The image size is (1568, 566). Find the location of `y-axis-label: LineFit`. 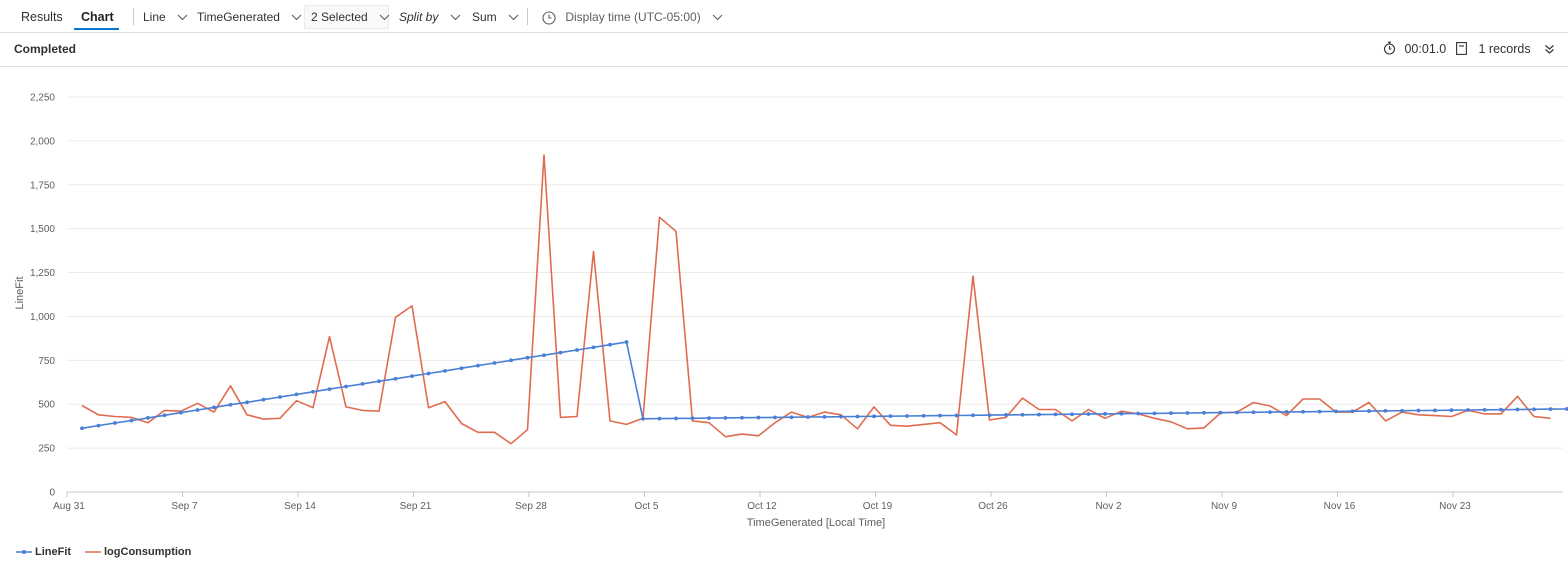

y-axis-label: LineFit is located at coordinates (20, 292).